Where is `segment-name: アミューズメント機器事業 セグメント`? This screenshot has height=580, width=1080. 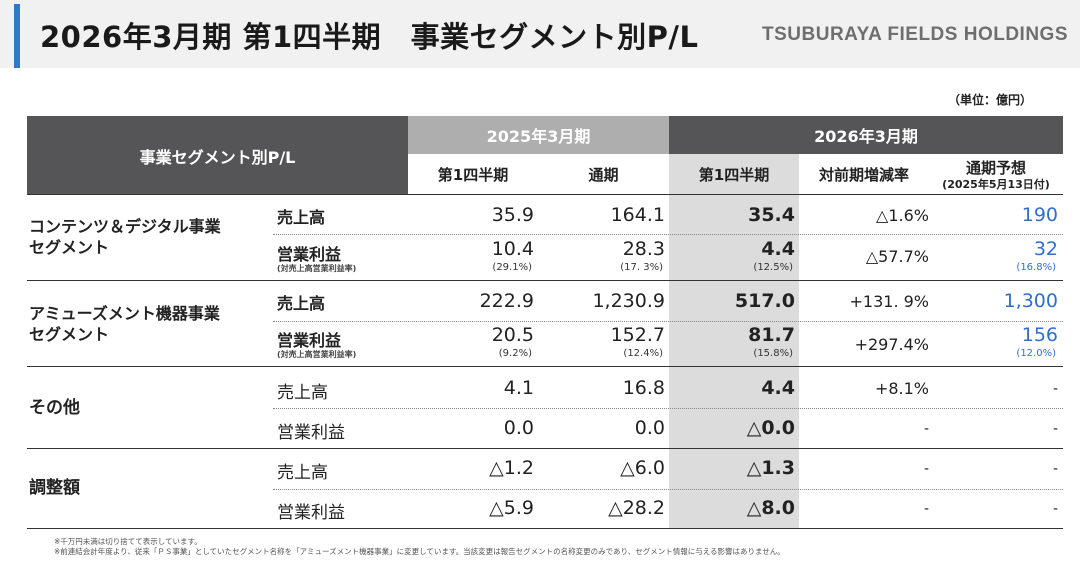
segment-name: アミューズメント機器事業 セグメント is located at coordinates (124, 324).